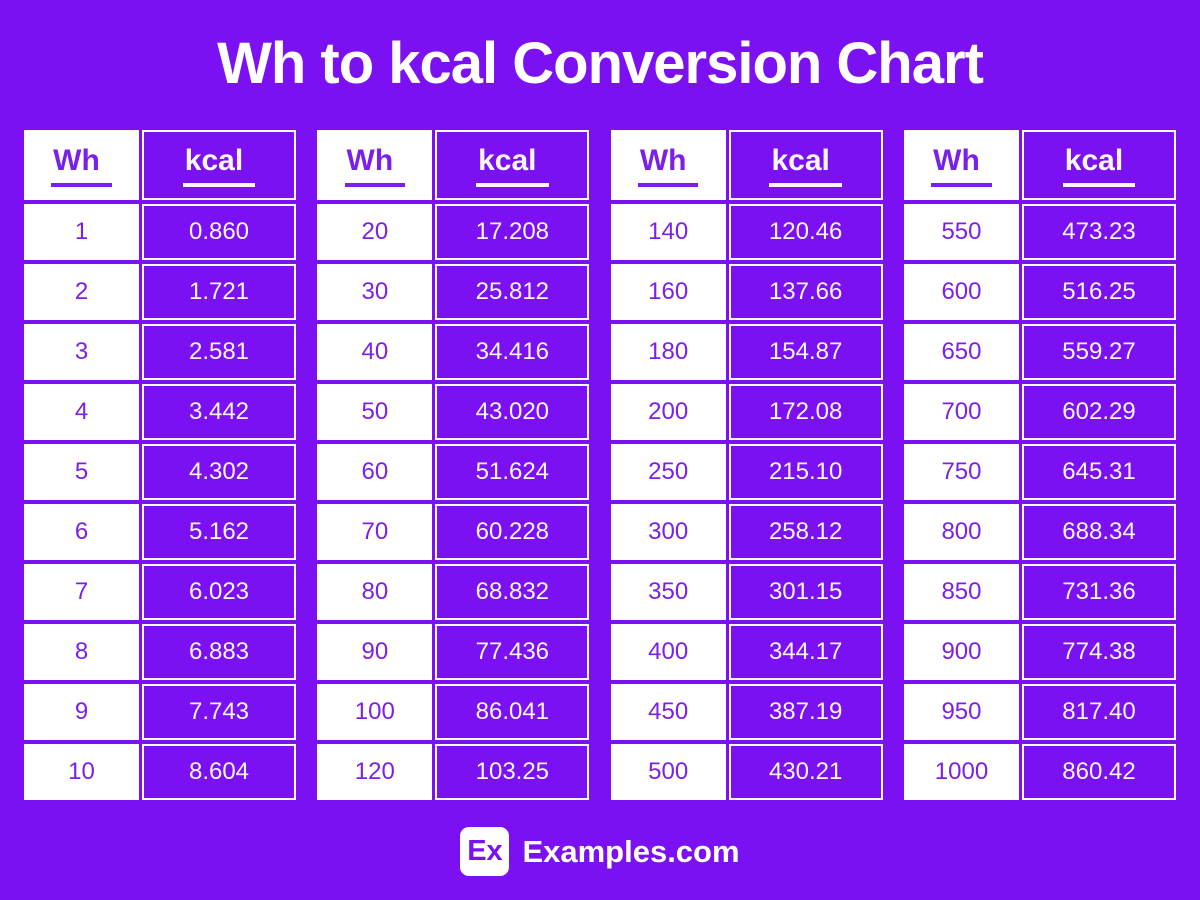 The width and height of the screenshot is (1200, 900). Describe the element at coordinates (600, 63) in the screenshot. I see `page-title: Wh to kcal Conversion Chart` at that location.